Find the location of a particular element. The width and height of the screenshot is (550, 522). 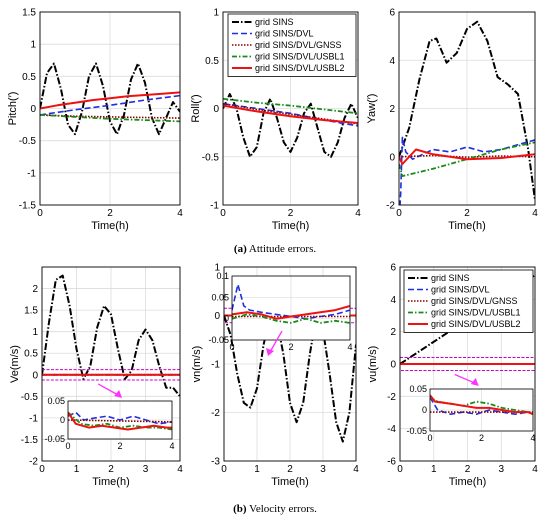

vn-inset-series-grid-sins-dvl-usbl1 is located at coordinates (291, 318).